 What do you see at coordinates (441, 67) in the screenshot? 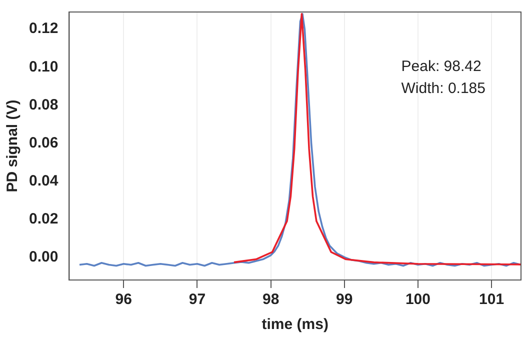
I see `annotation: Peak: 98.42` at bounding box center [441, 67].